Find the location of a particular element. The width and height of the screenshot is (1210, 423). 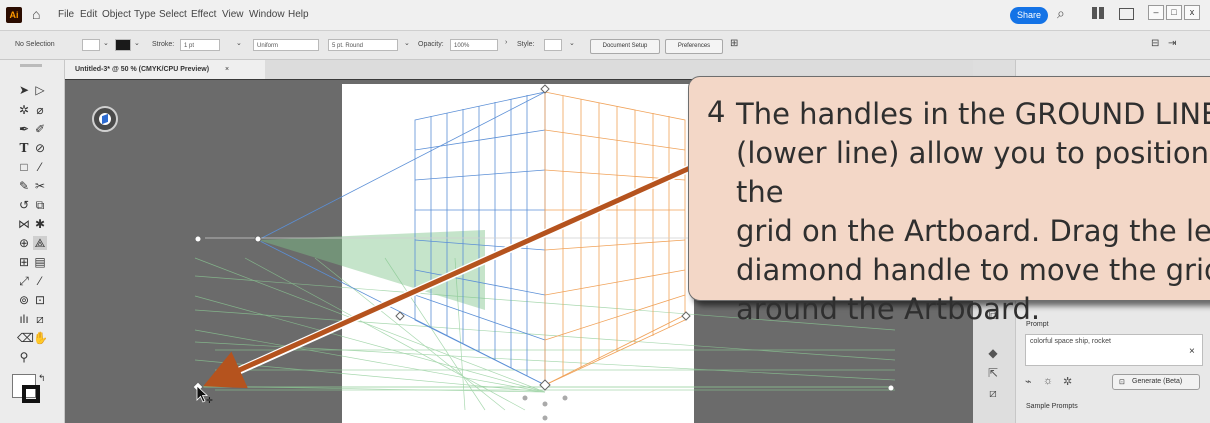

transform-icon: ⊟ is located at coordinates (1155, 43).